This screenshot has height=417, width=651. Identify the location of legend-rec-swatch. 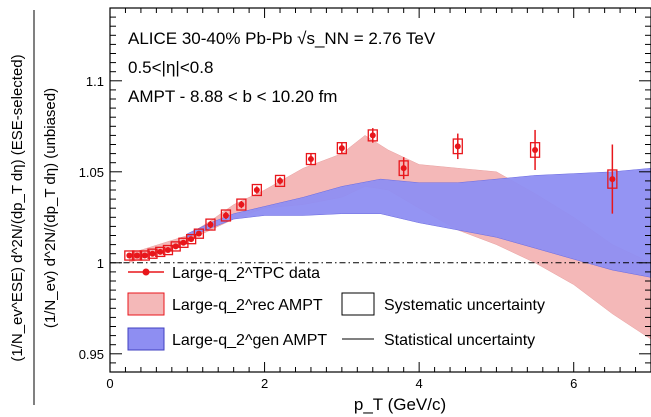
(146, 304).